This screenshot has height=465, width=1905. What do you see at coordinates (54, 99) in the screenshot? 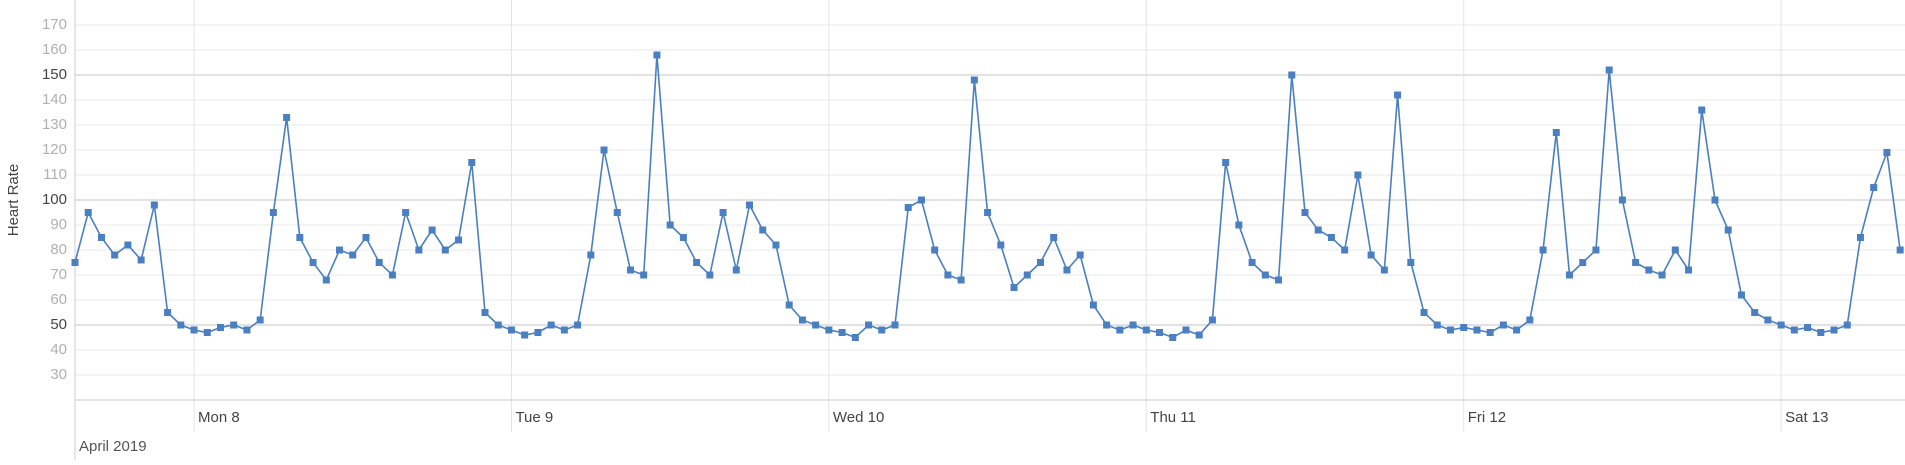
I see `y-tick-label: 140` at bounding box center [54, 99].